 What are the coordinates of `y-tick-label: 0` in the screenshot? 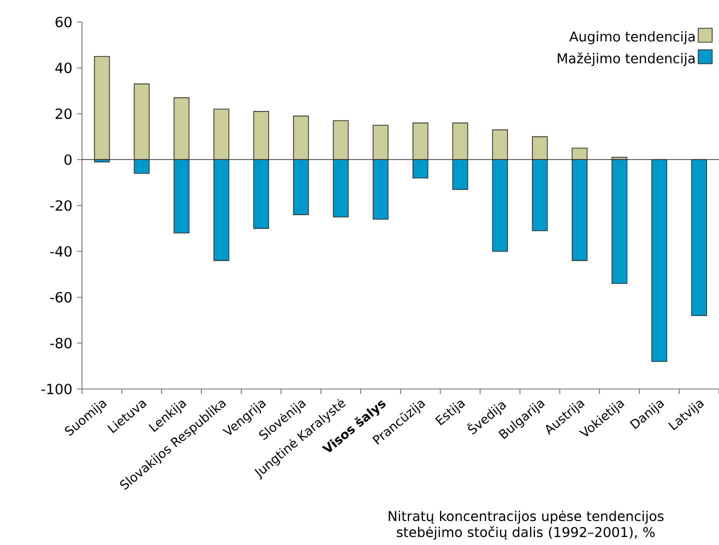 It's located at (68, 159).